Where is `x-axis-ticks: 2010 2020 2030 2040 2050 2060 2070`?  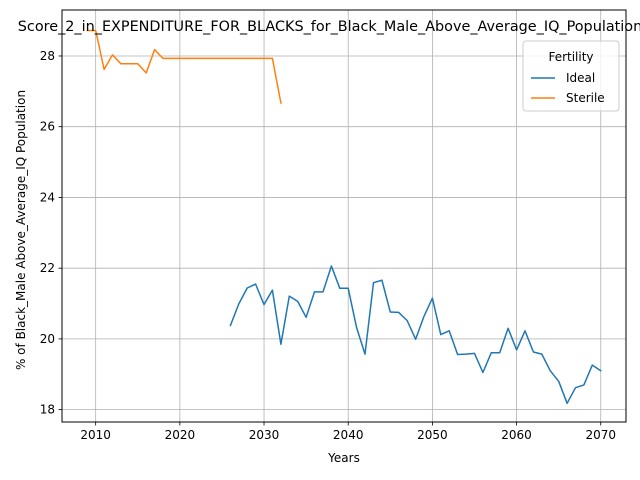 x-axis-ticks: 2010 2020 2030 2040 2050 2060 2070 is located at coordinates (348, 432).